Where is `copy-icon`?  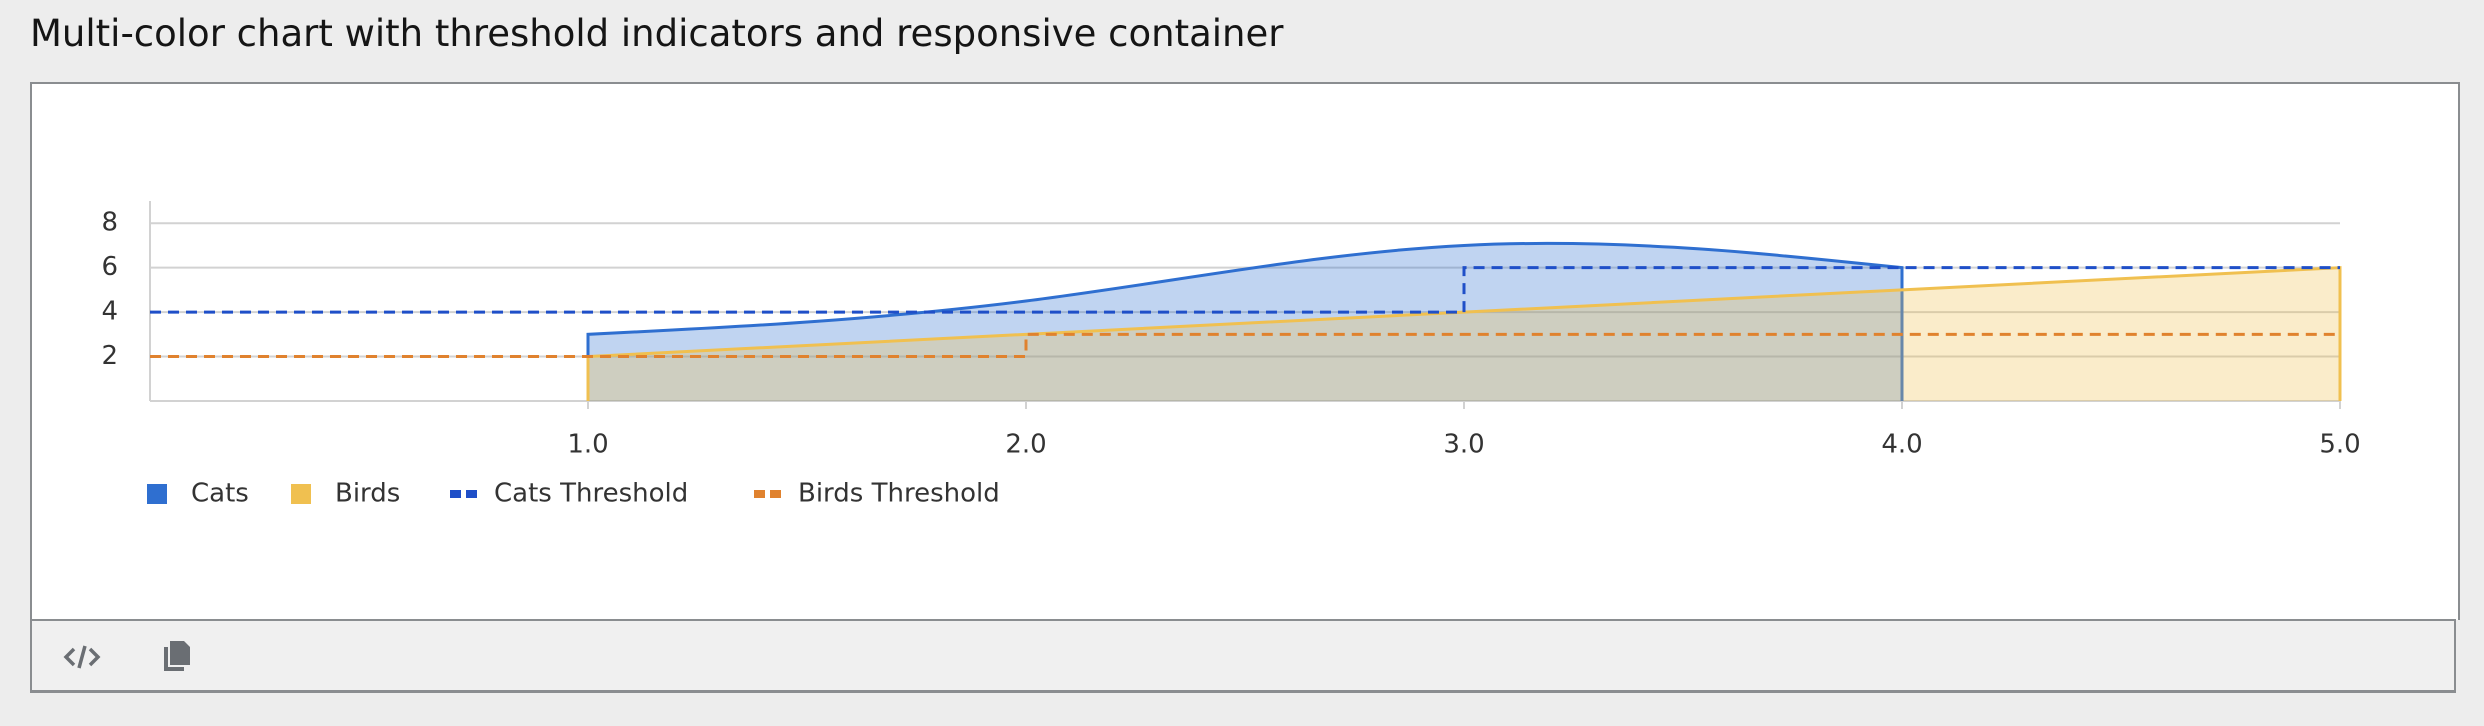
copy-icon is located at coordinates (178, 655).